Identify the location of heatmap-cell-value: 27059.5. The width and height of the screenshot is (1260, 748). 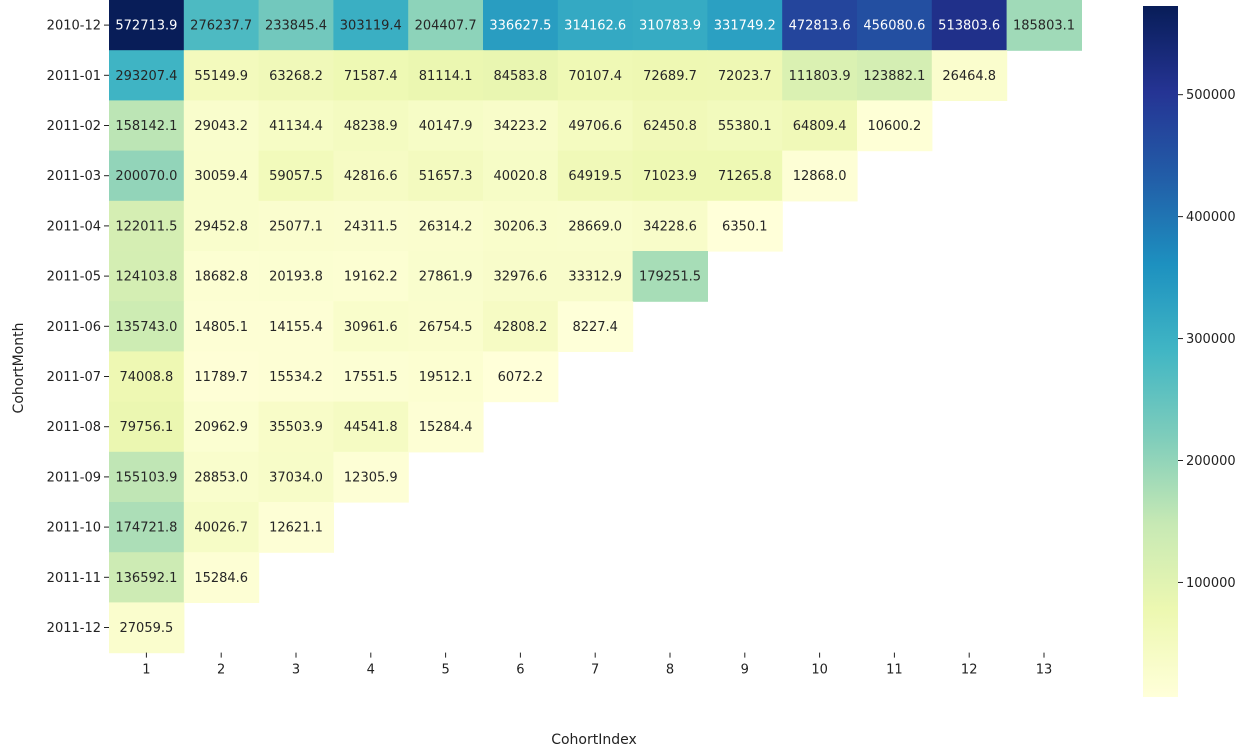
(147, 628).